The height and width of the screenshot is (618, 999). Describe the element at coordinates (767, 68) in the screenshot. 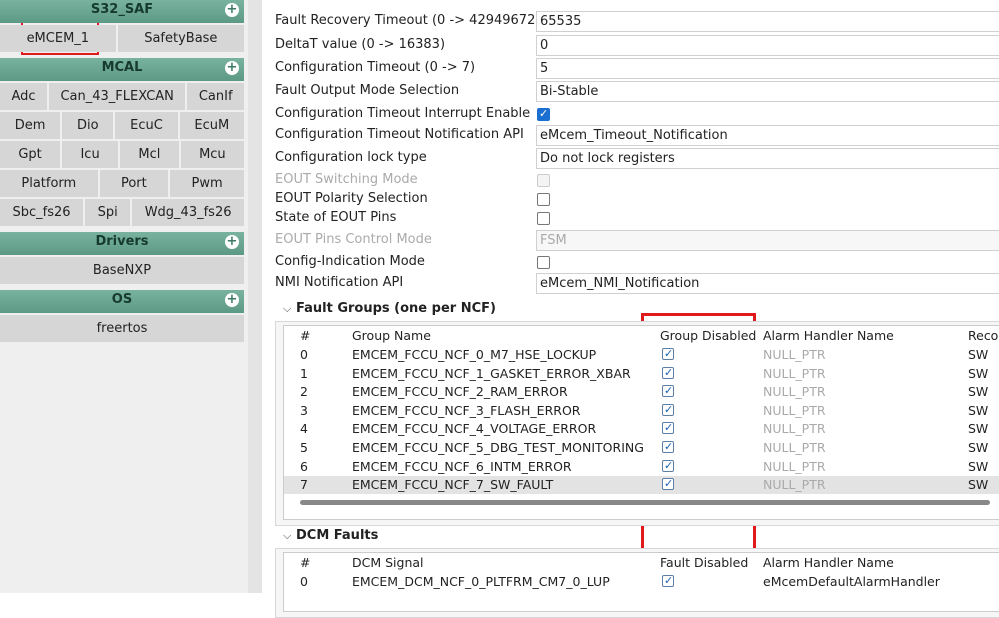

I see `text-input: 5` at that location.